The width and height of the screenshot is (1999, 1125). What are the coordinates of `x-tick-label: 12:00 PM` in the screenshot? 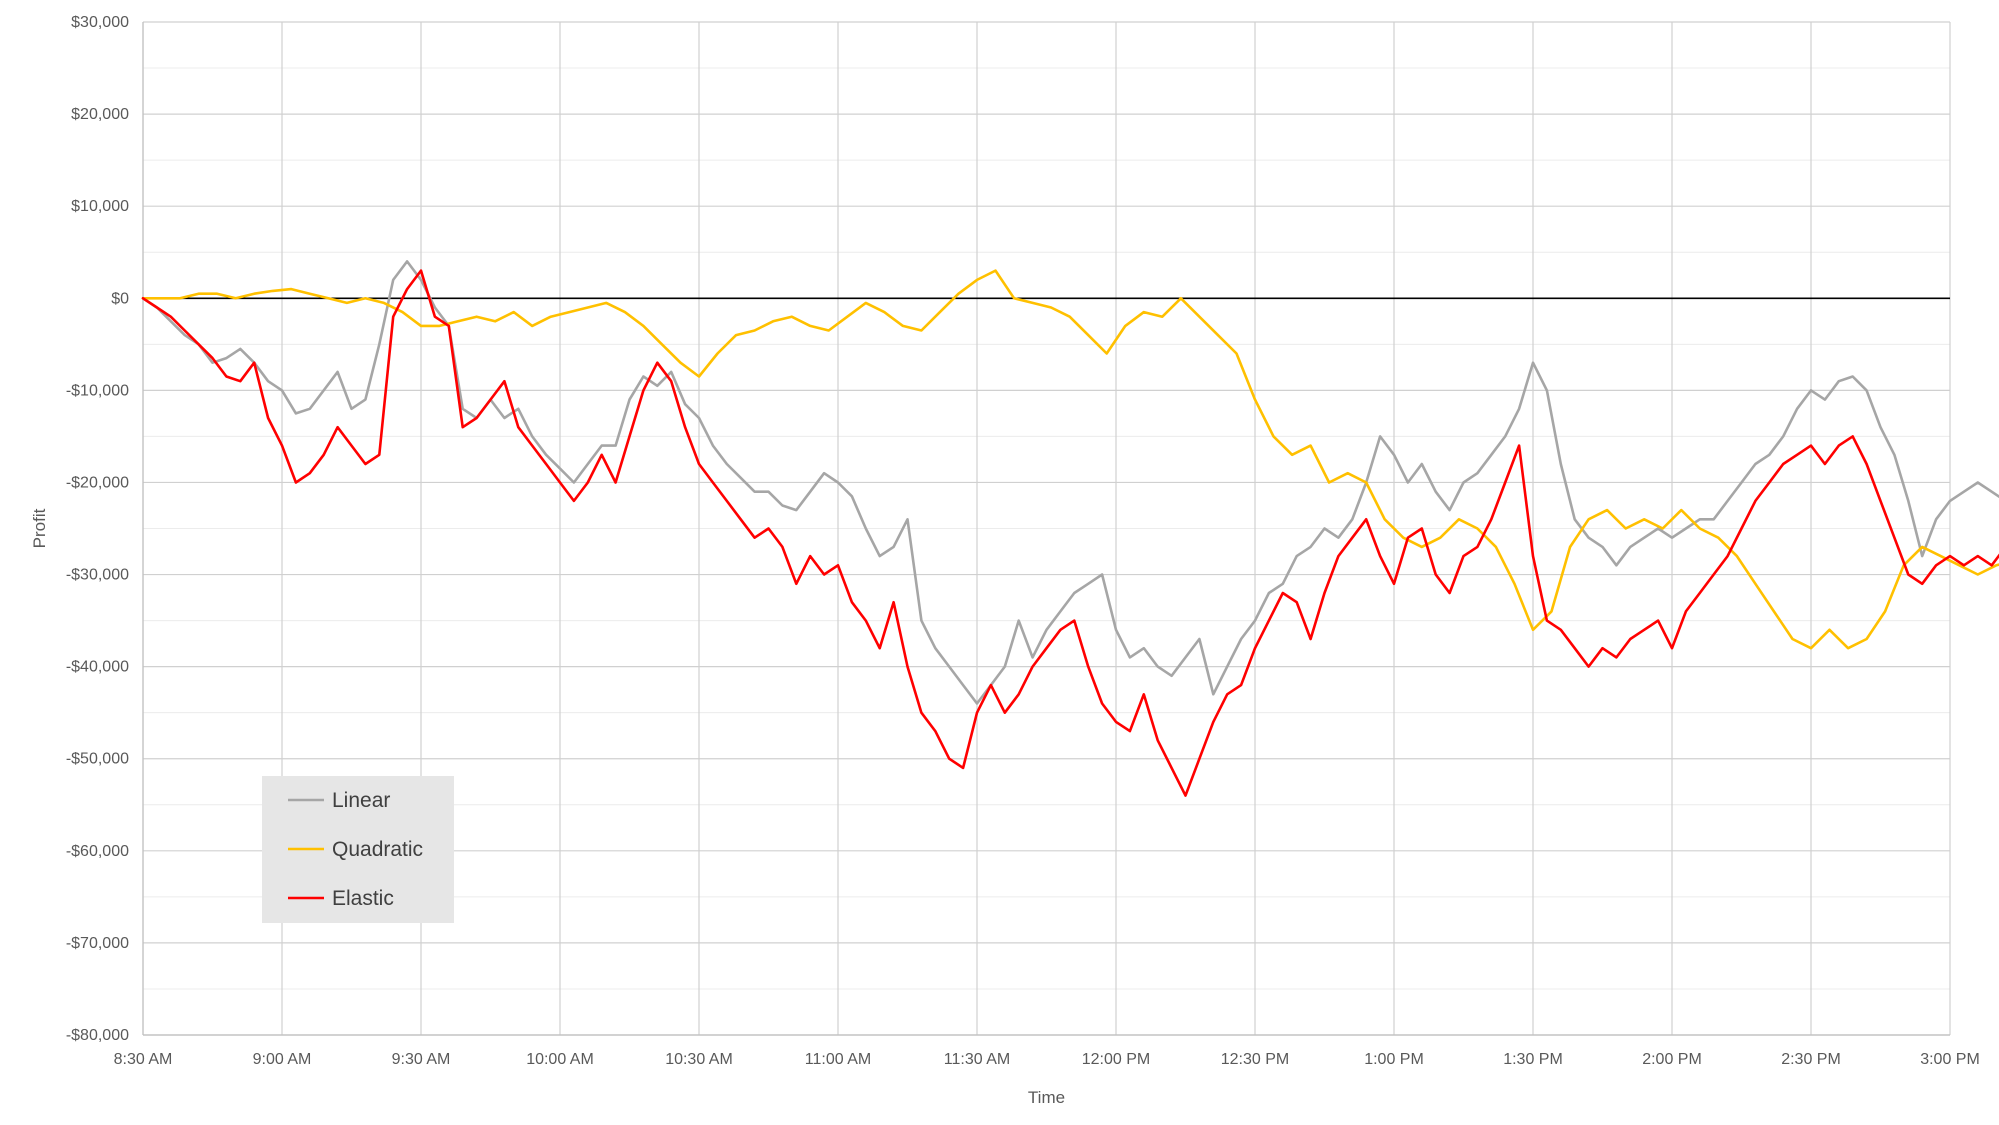 It's located at (1116, 1059).